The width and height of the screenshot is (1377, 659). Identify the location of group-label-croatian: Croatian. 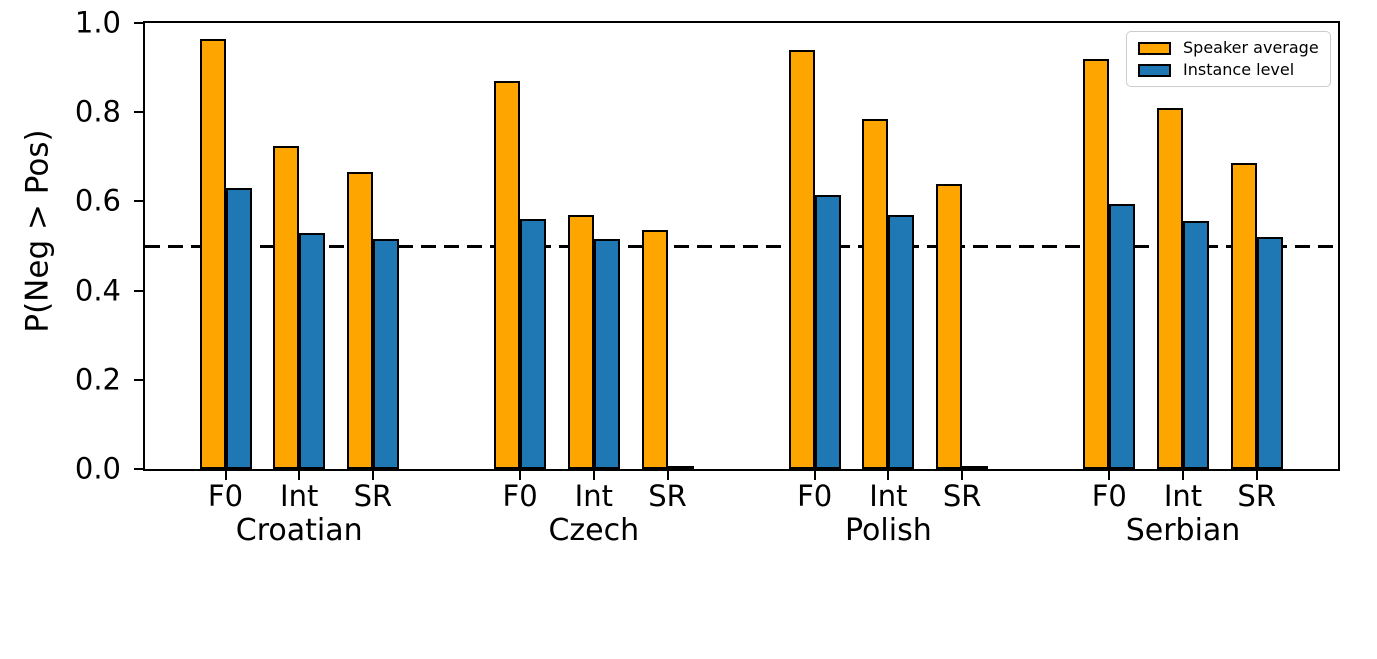
(299, 530).